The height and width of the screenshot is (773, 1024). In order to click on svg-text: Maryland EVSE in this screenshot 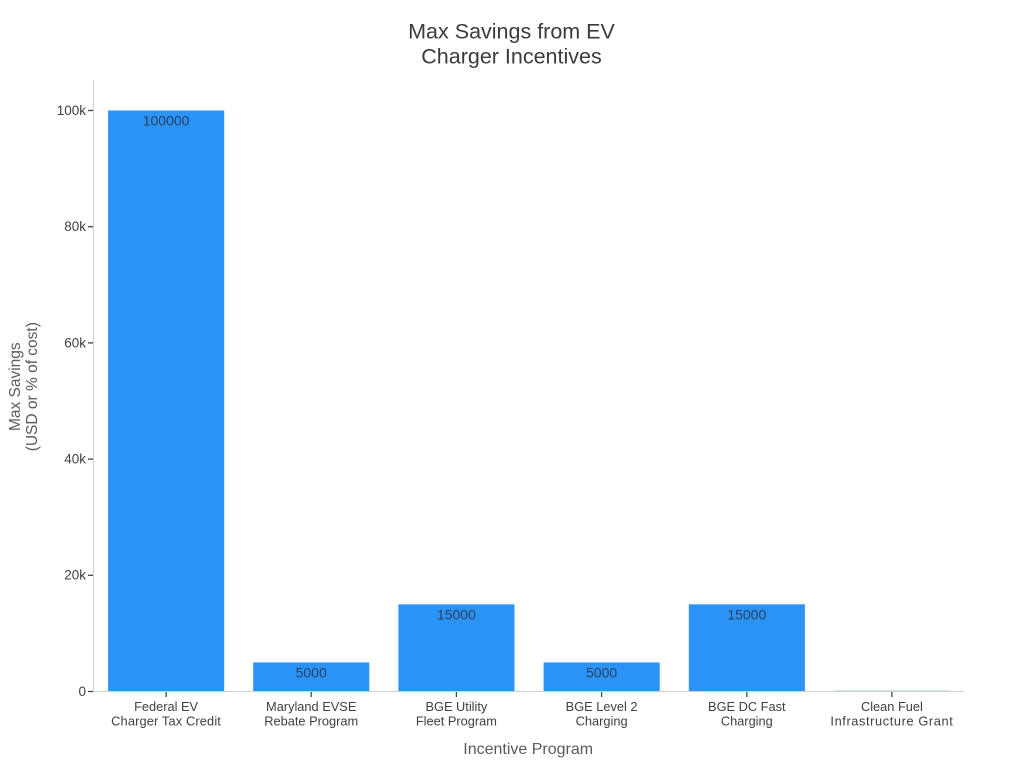, I will do `click(311, 706)`.